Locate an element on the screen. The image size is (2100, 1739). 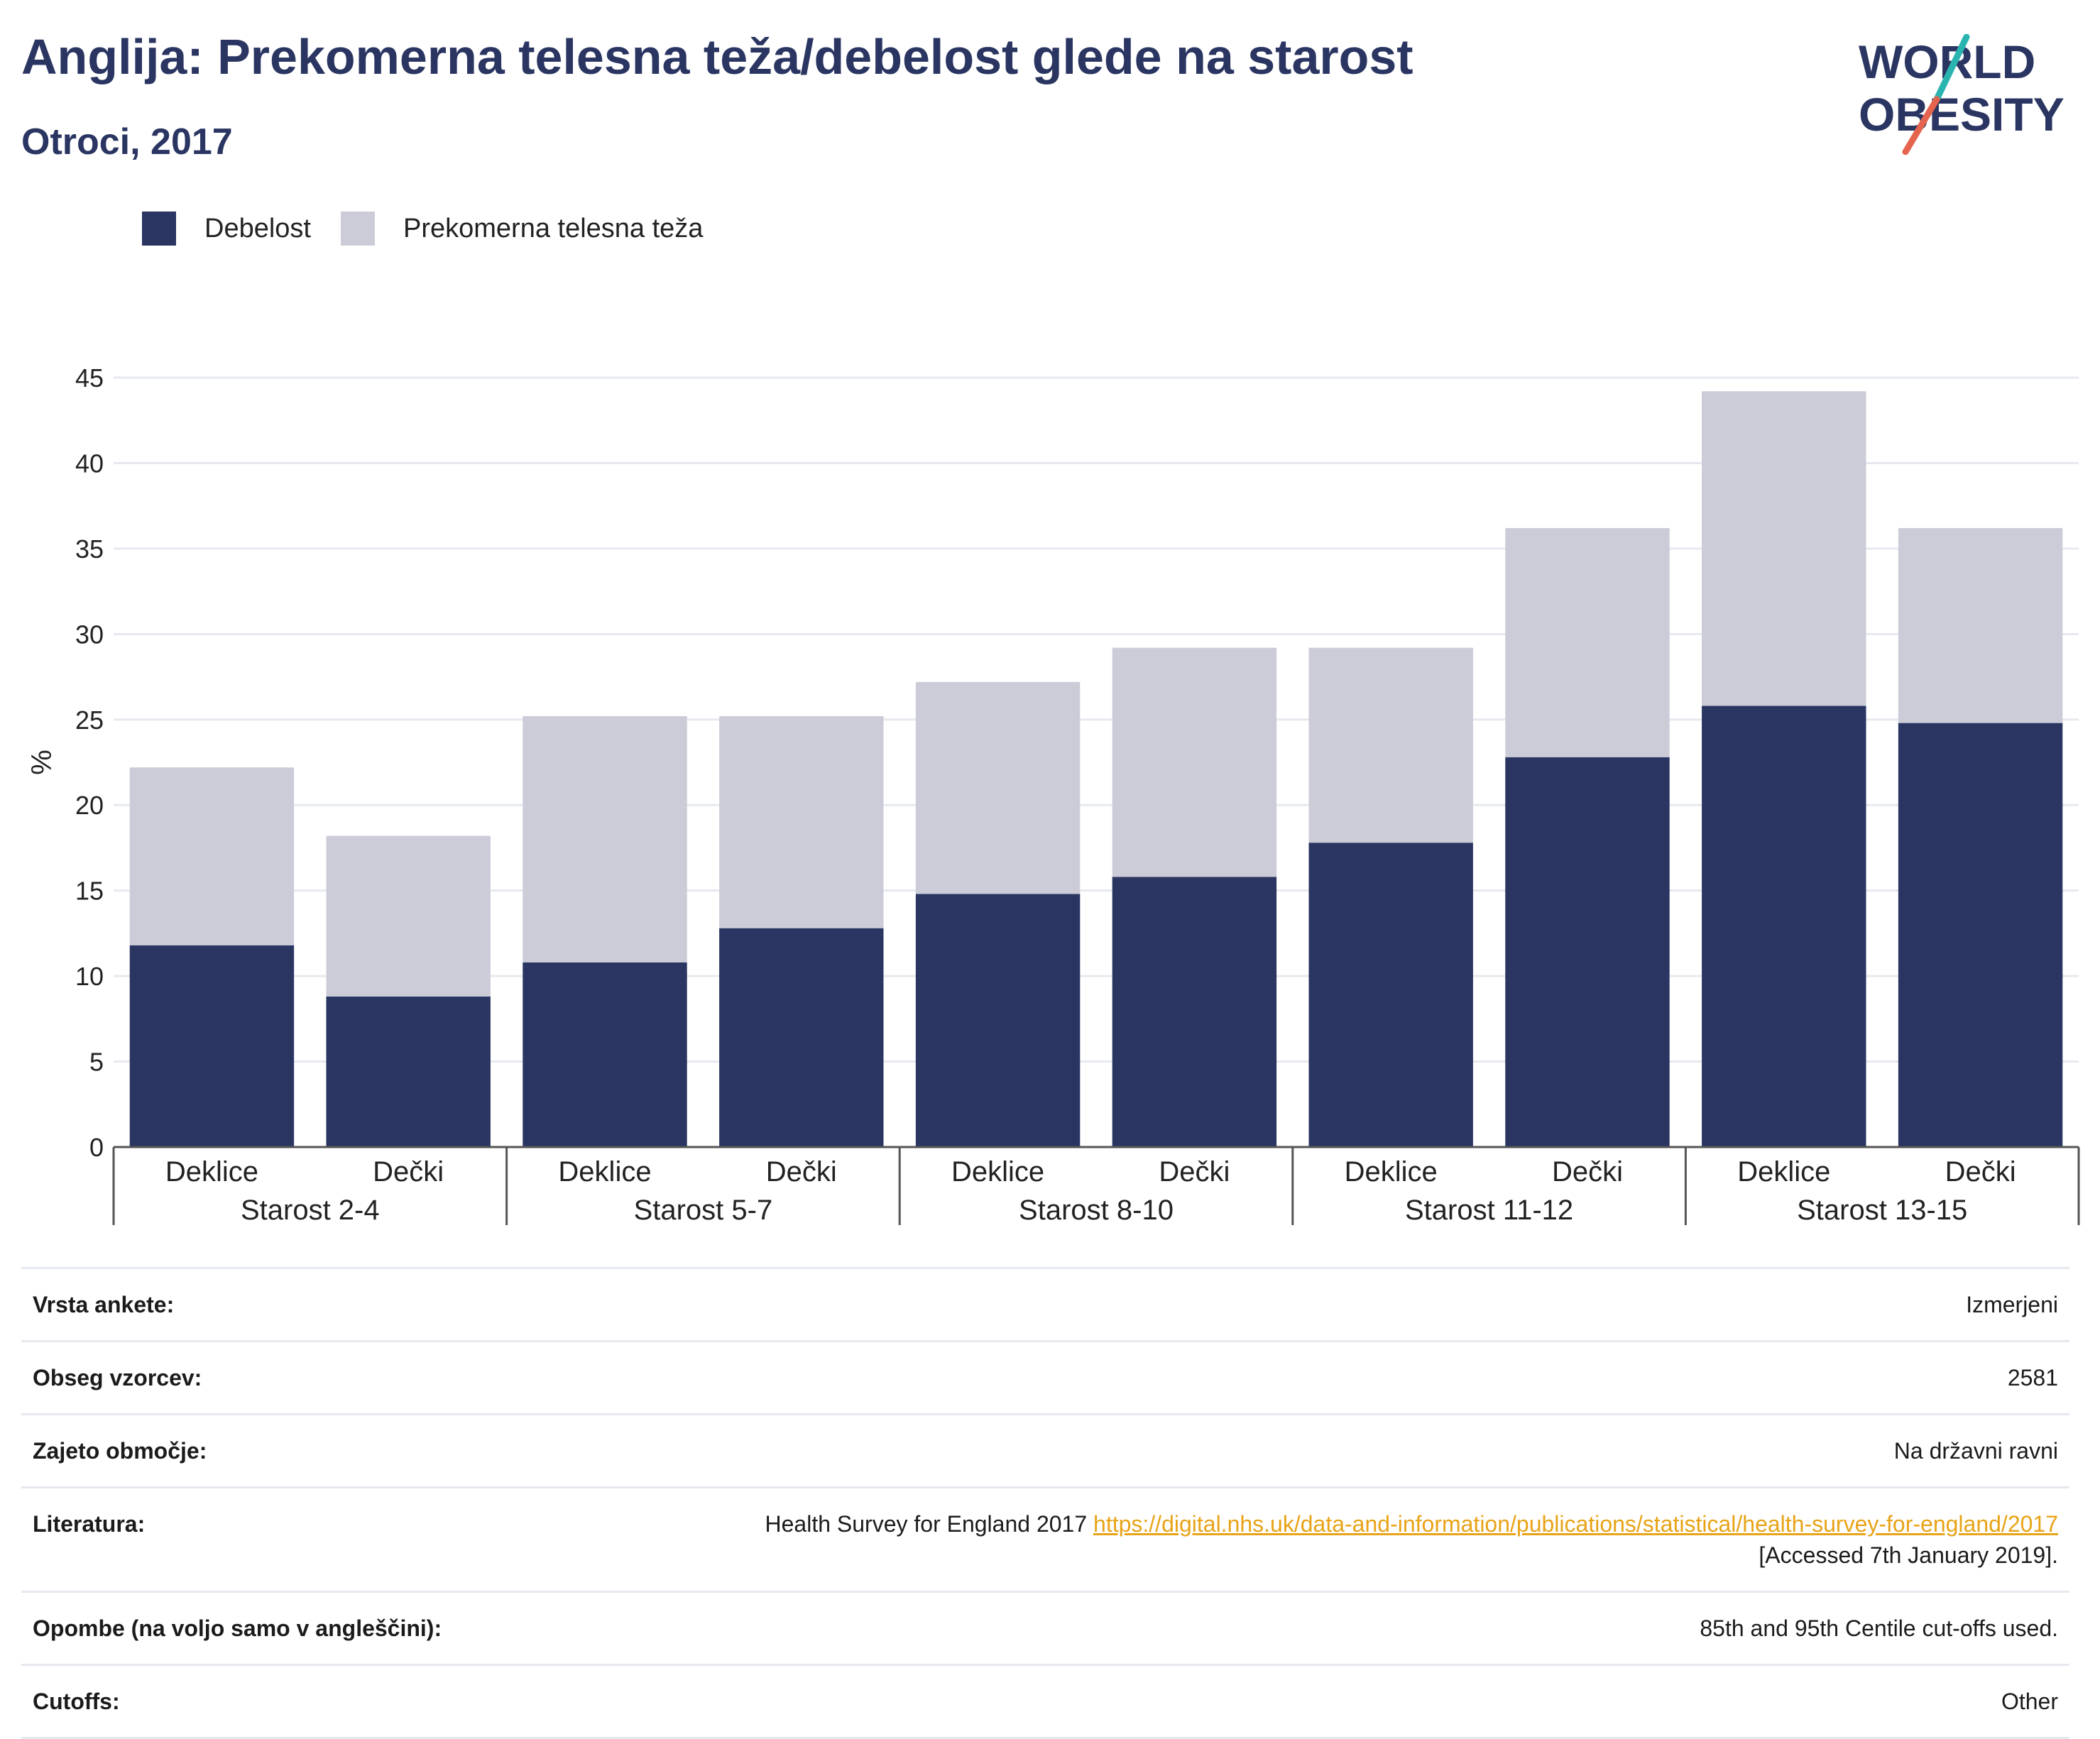
y-tick-label: 20 is located at coordinates (89, 805).